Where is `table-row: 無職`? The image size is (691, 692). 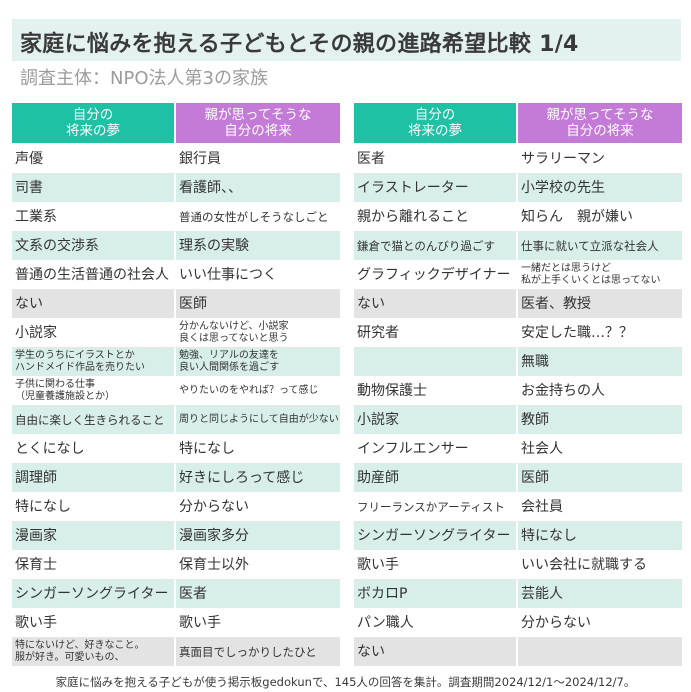 table-row: 無職 is located at coordinates (518, 362).